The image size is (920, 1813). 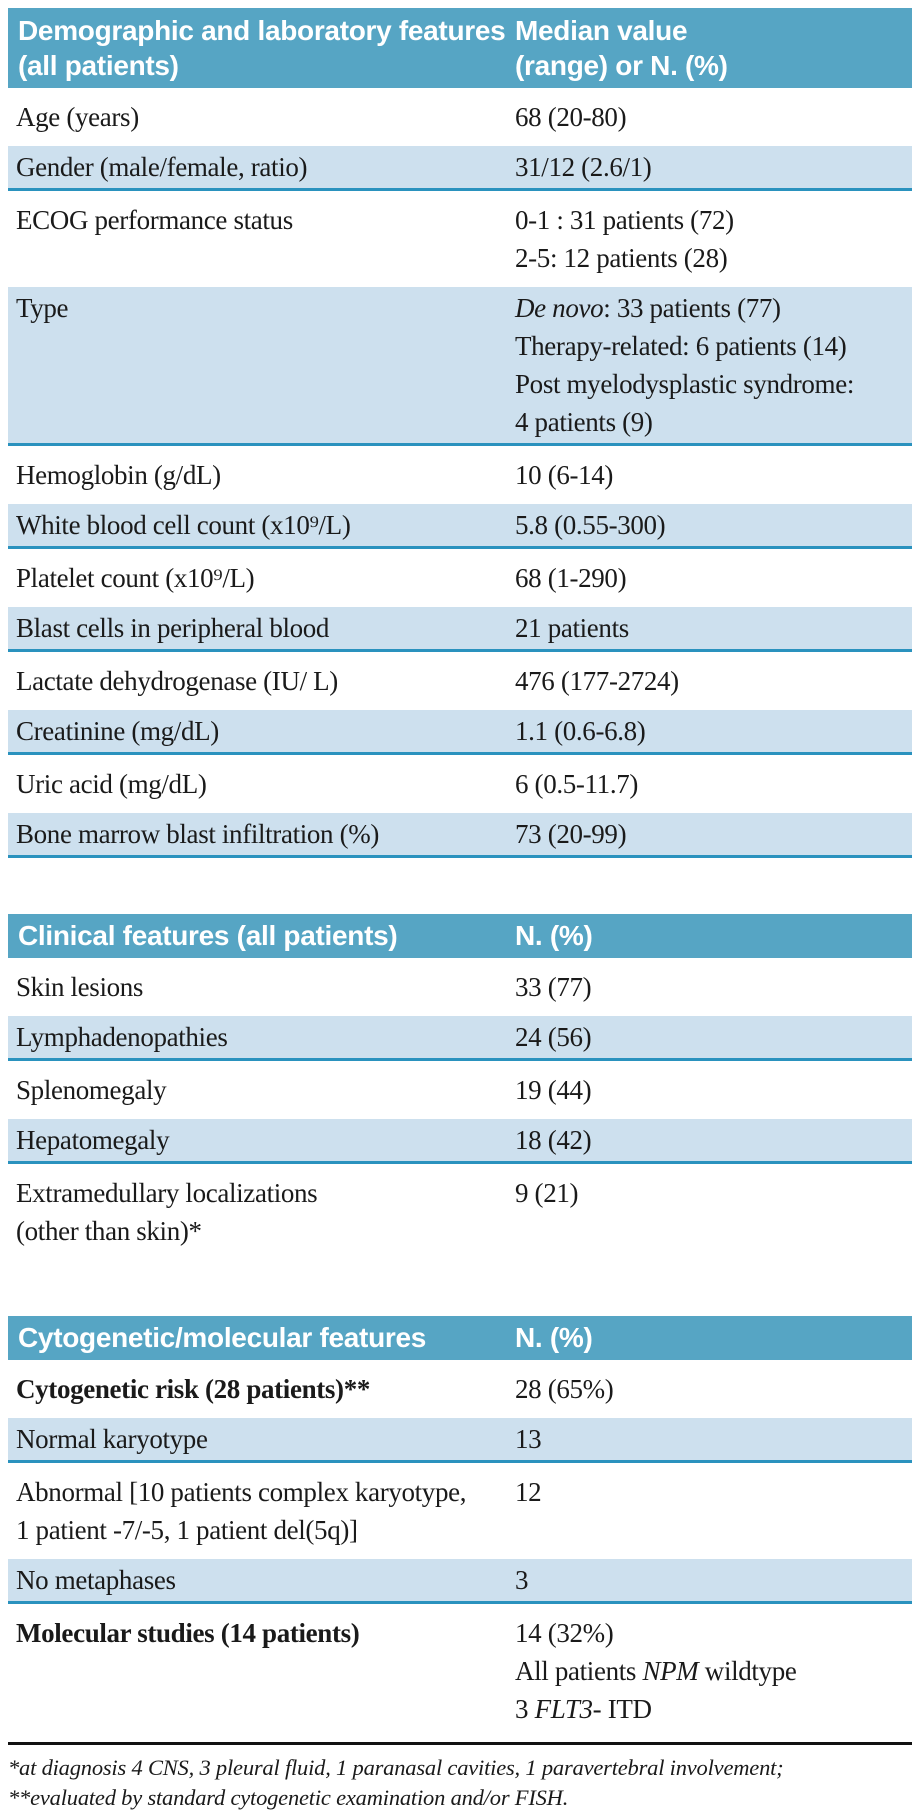 I want to click on row-label: Blast cells in peripheral blood, so click(x=173, y=628).